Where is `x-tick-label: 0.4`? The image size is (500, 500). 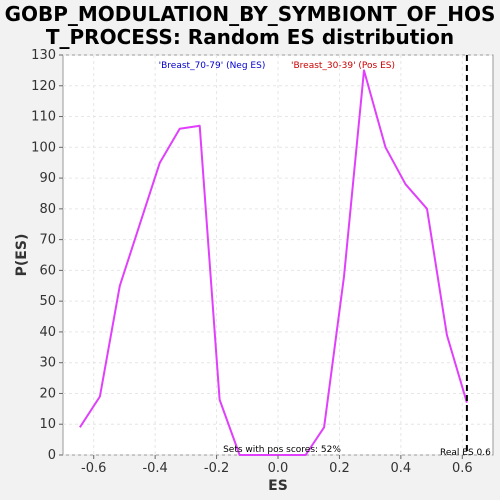
x-tick-label: 0.4 is located at coordinates (401, 468).